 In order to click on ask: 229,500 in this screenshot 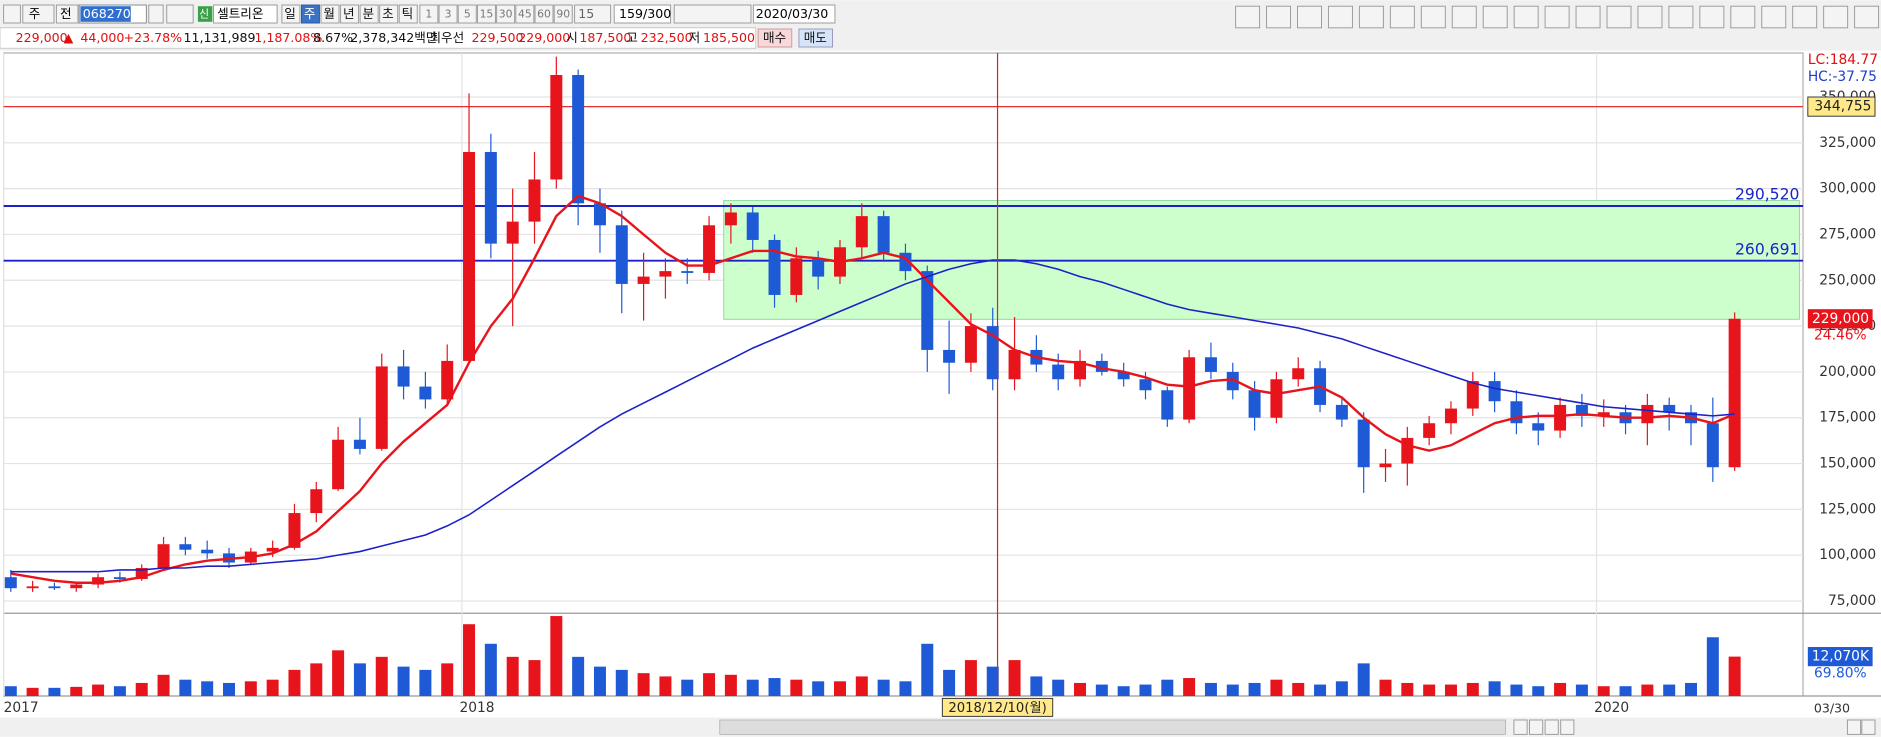, I will do `click(497, 37)`.